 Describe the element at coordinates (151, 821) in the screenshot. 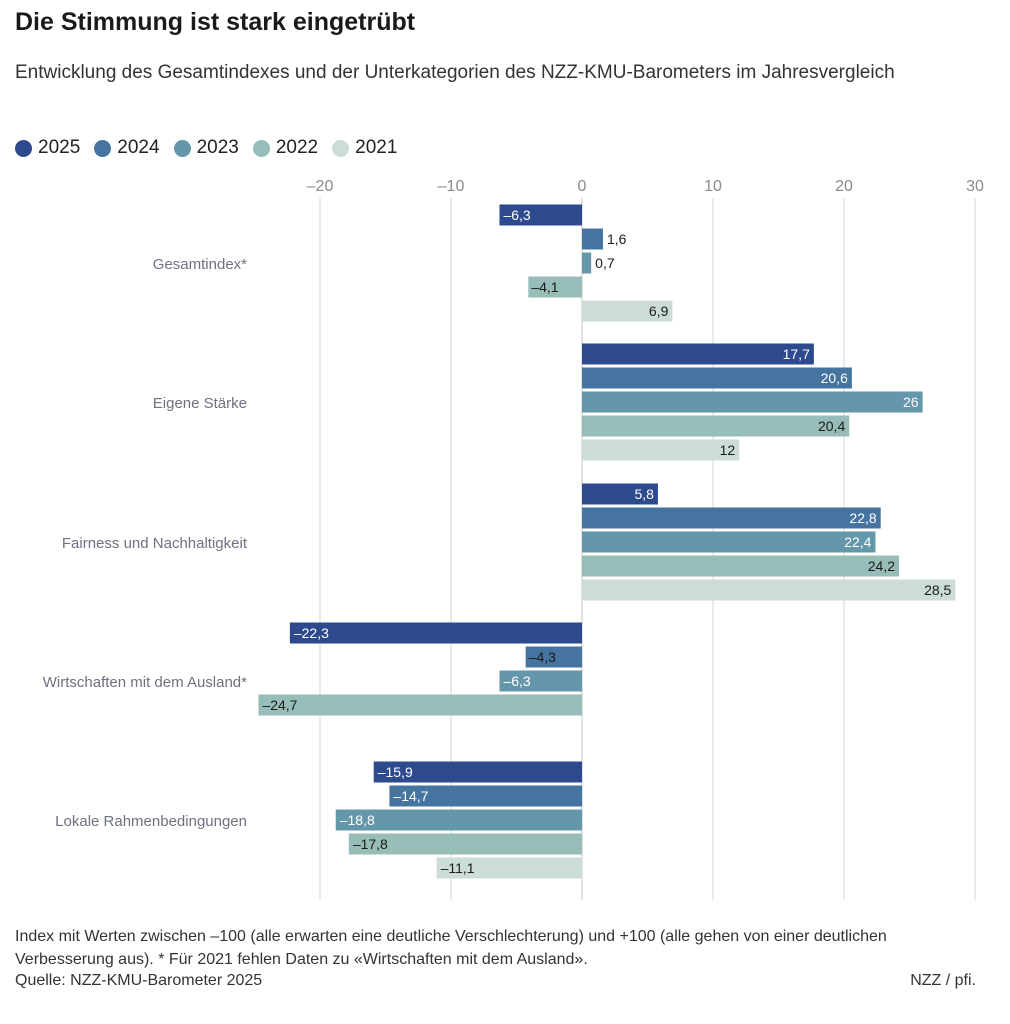

I see `category-label: Lokale Rahmenbedingungen` at that location.